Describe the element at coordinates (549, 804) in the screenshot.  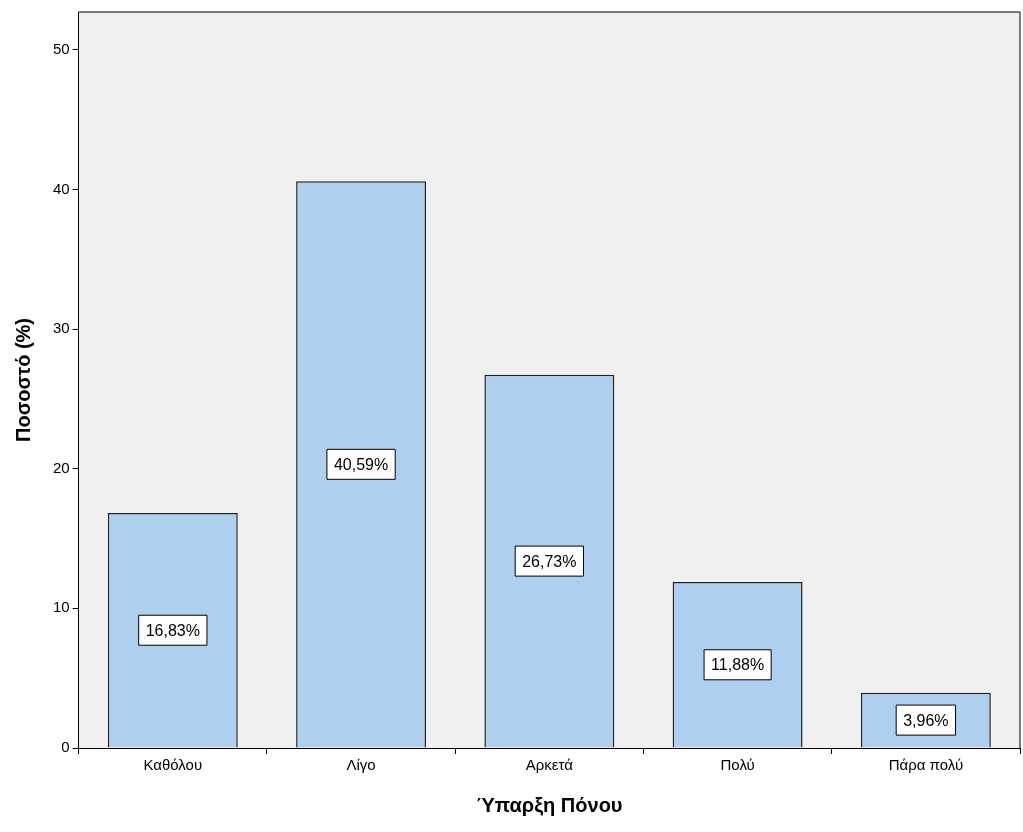
I see `x-axis-title: Ύπαρξη Πόνου` at that location.